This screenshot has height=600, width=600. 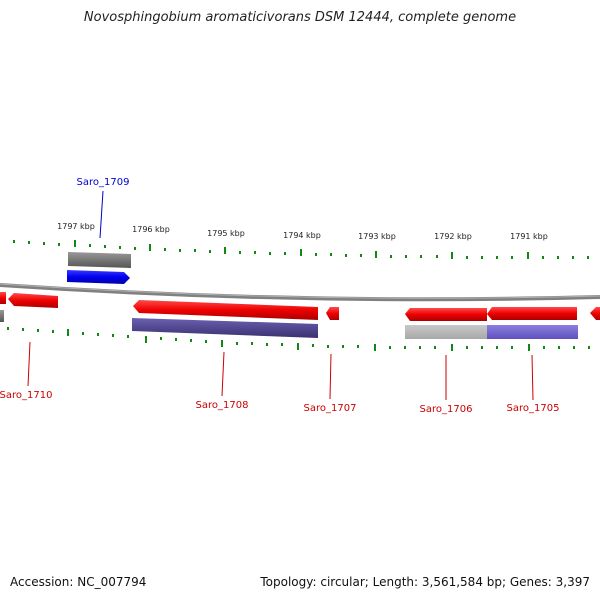 I want to click on grey-feature-upper, so click(x=99, y=260).